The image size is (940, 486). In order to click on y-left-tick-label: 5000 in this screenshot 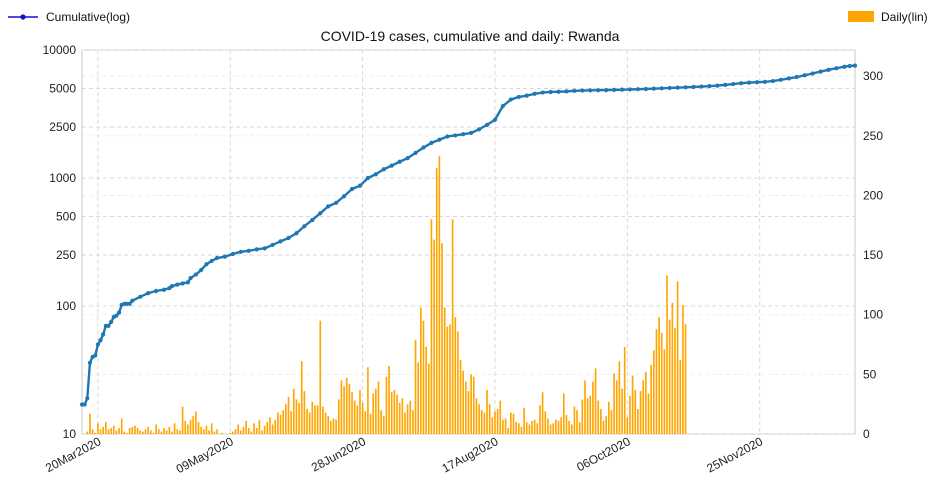, I will do `click(62, 89)`.